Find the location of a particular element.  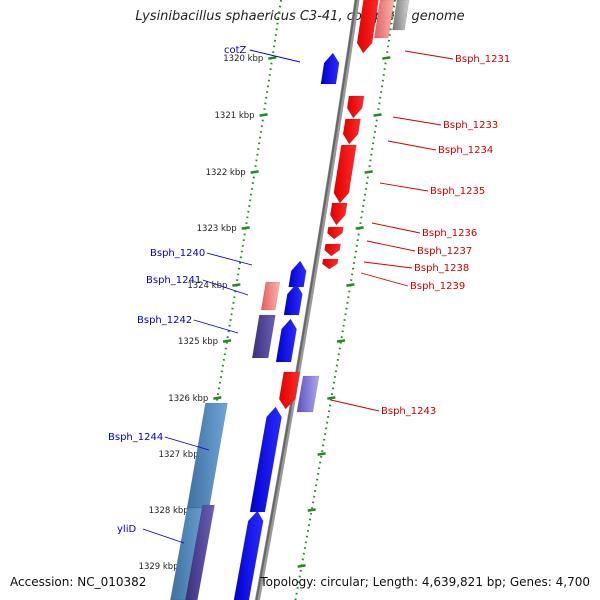

accession-text: Accession: NC_010382 is located at coordinates (78, 582).